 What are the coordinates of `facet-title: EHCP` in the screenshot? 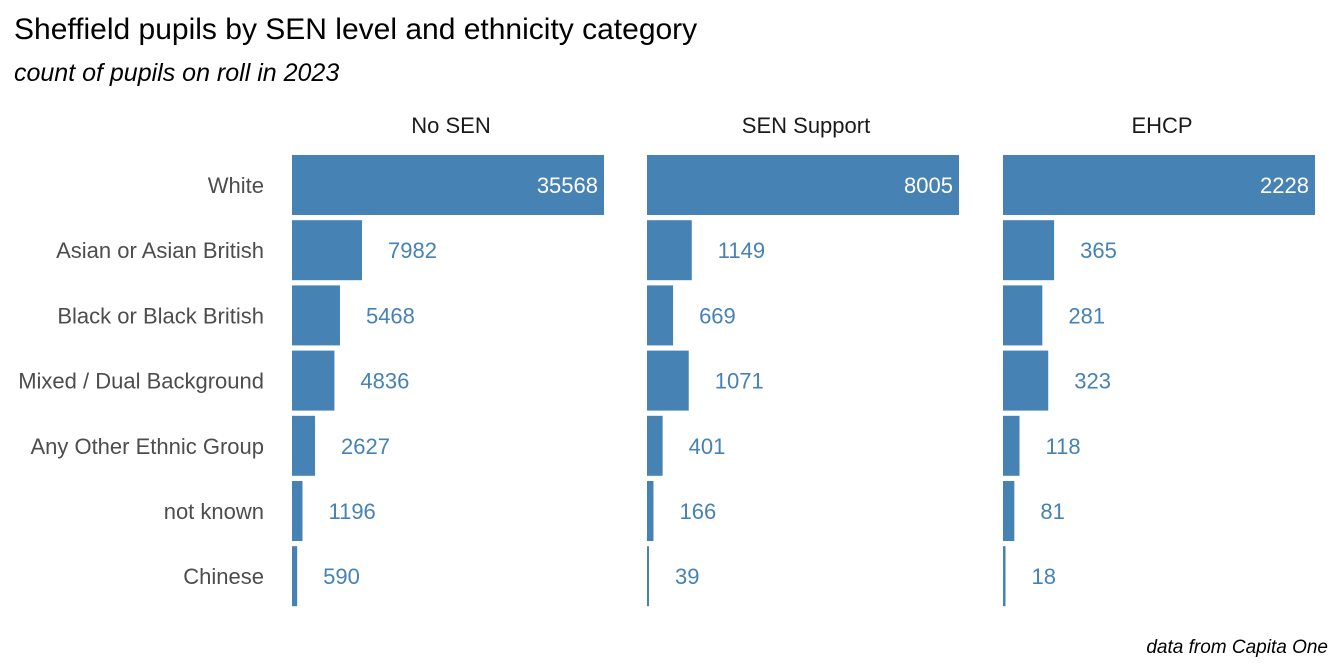 It's located at (1161, 125).